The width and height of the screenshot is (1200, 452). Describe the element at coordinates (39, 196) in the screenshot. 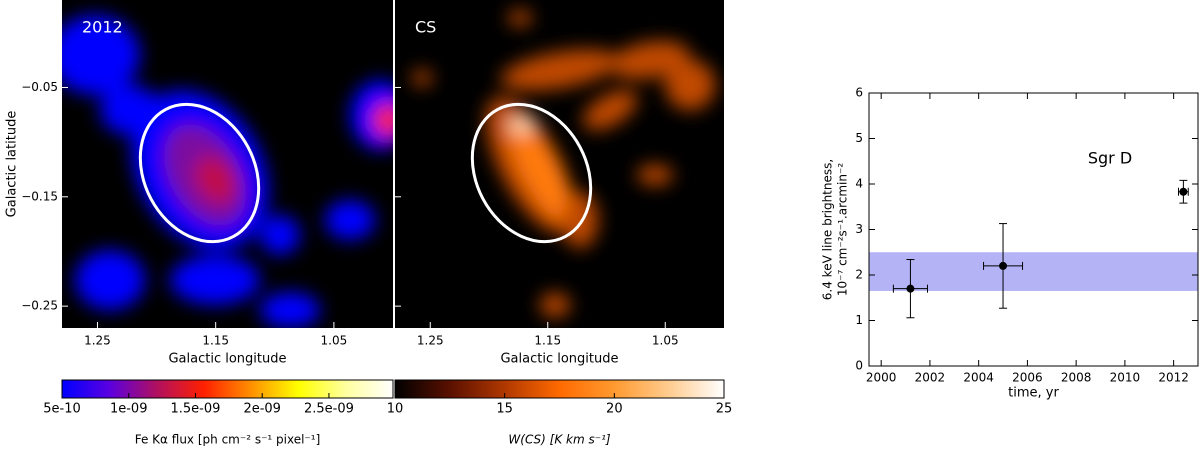

I see `y-tick-label: −0.15` at that location.